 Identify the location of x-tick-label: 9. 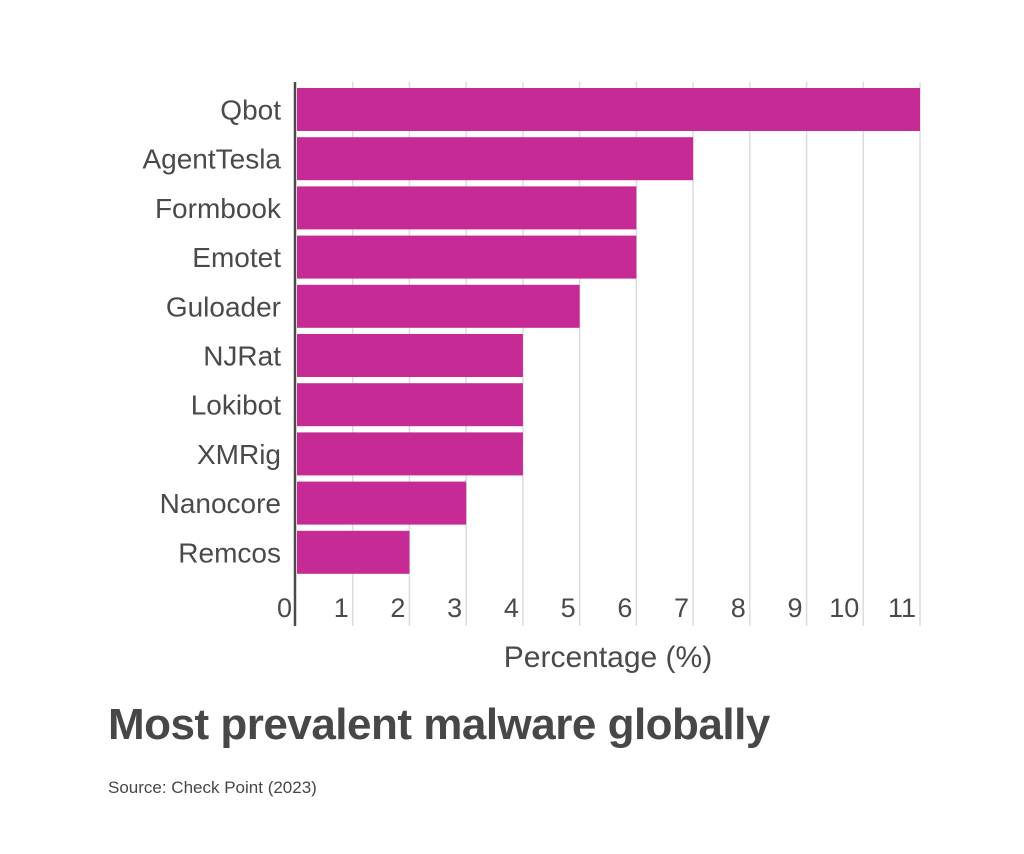
(795, 608).